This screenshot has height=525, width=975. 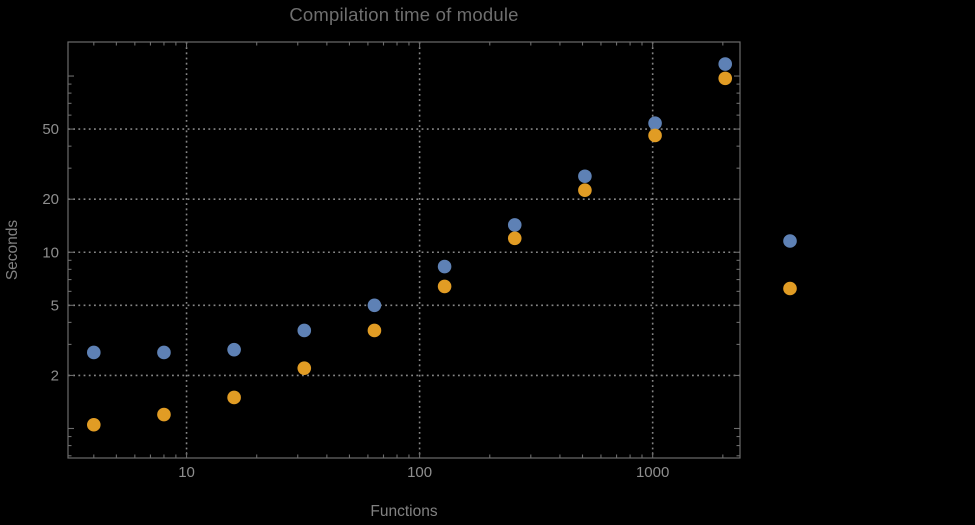 What do you see at coordinates (50, 199) in the screenshot?
I see `y-tick-label: 20` at bounding box center [50, 199].